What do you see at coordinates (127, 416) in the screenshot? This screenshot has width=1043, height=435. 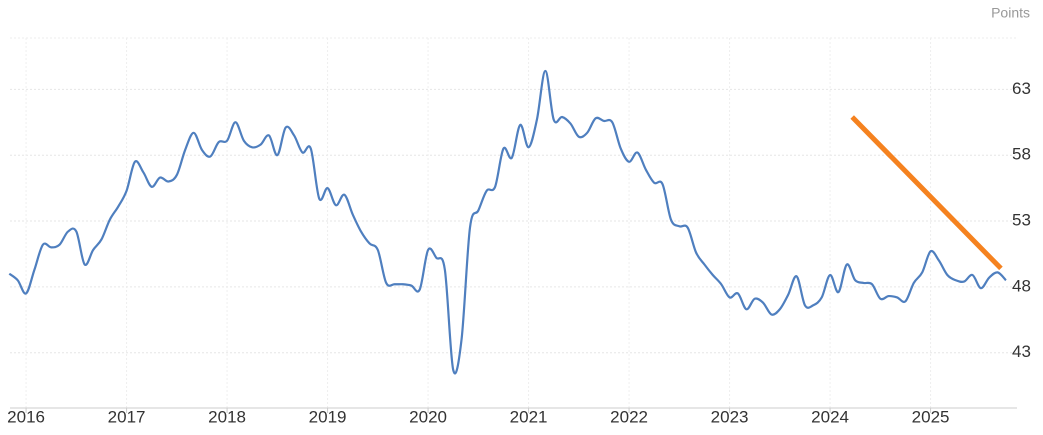 I see `x-tick-label: 2017` at bounding box center [127, 416].